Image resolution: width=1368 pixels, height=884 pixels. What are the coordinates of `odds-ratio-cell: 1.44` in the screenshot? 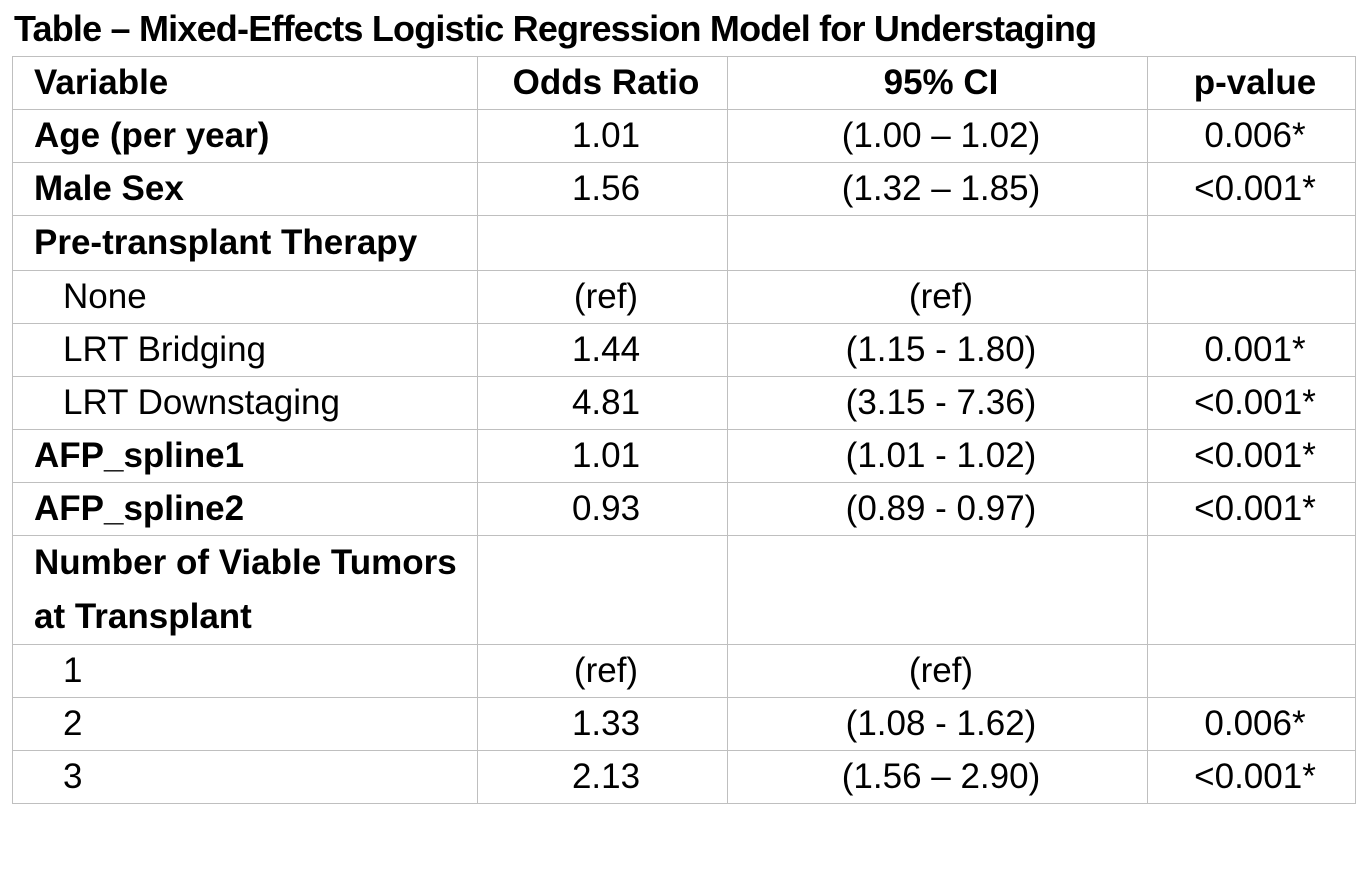 It's located at (602, 350).